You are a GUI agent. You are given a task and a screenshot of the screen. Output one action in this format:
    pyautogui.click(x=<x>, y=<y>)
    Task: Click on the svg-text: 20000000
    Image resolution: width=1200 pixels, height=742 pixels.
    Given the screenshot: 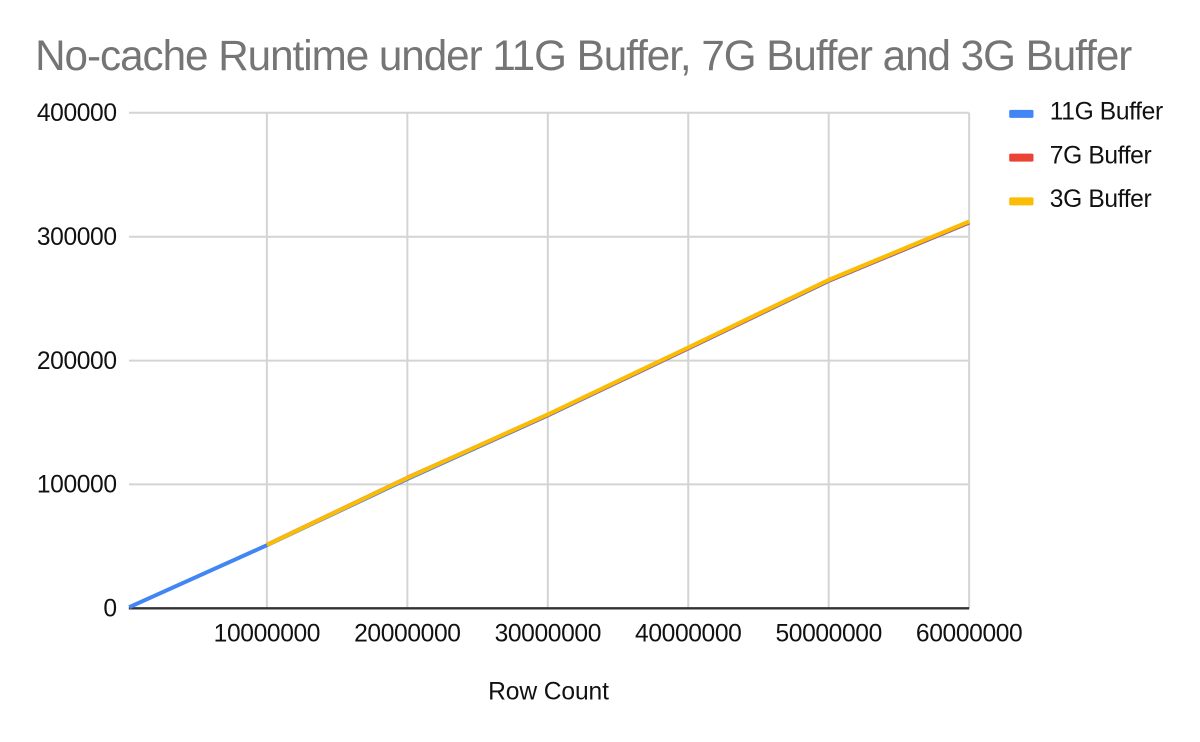 What is the action you would take?
    pyautogui.click(x=407, y=633)
    